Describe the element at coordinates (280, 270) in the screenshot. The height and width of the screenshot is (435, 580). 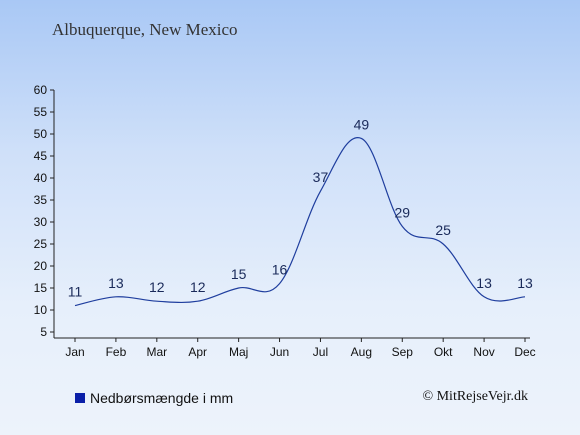
I see `data-label: 16` at that location.